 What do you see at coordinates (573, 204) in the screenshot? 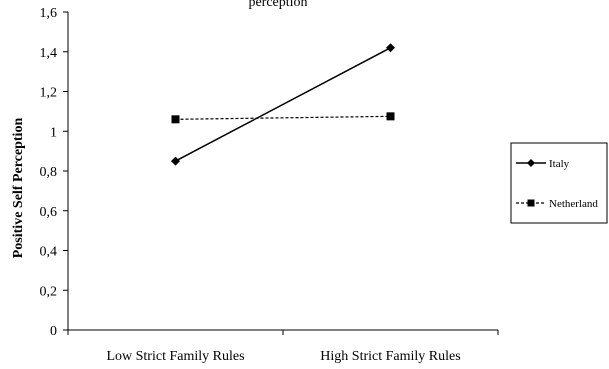
I see `legend-label-netherland: Netherland` at bounding box center [573, 204].